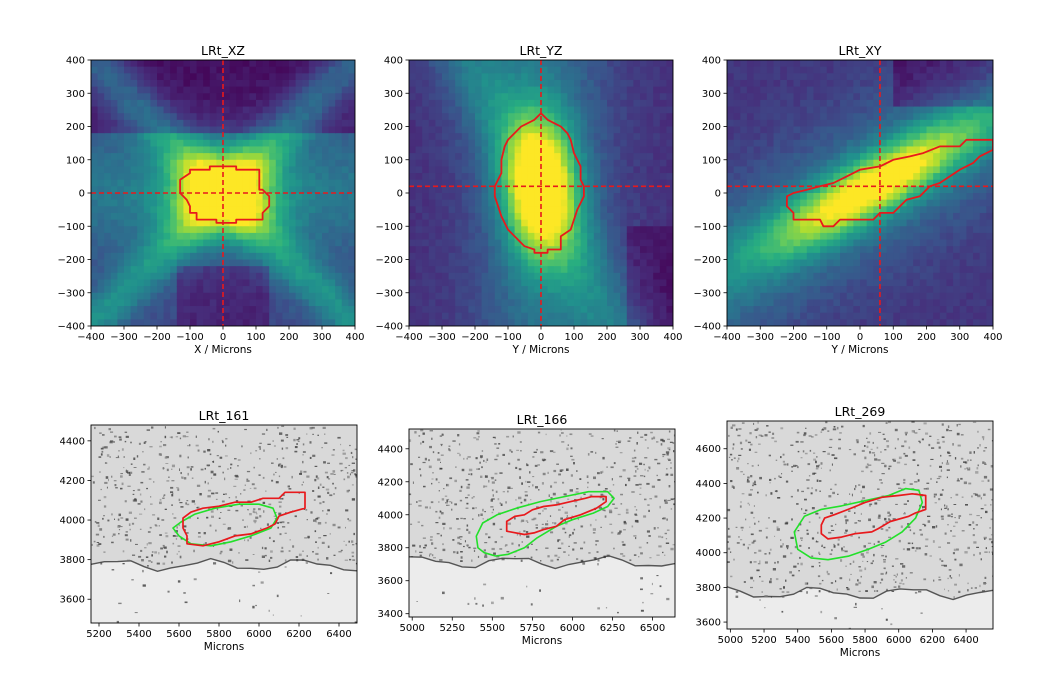  What do you see at coordinates (556, 515) in the screenshot?
I see `outline-red` at bounding box center [556, 515].